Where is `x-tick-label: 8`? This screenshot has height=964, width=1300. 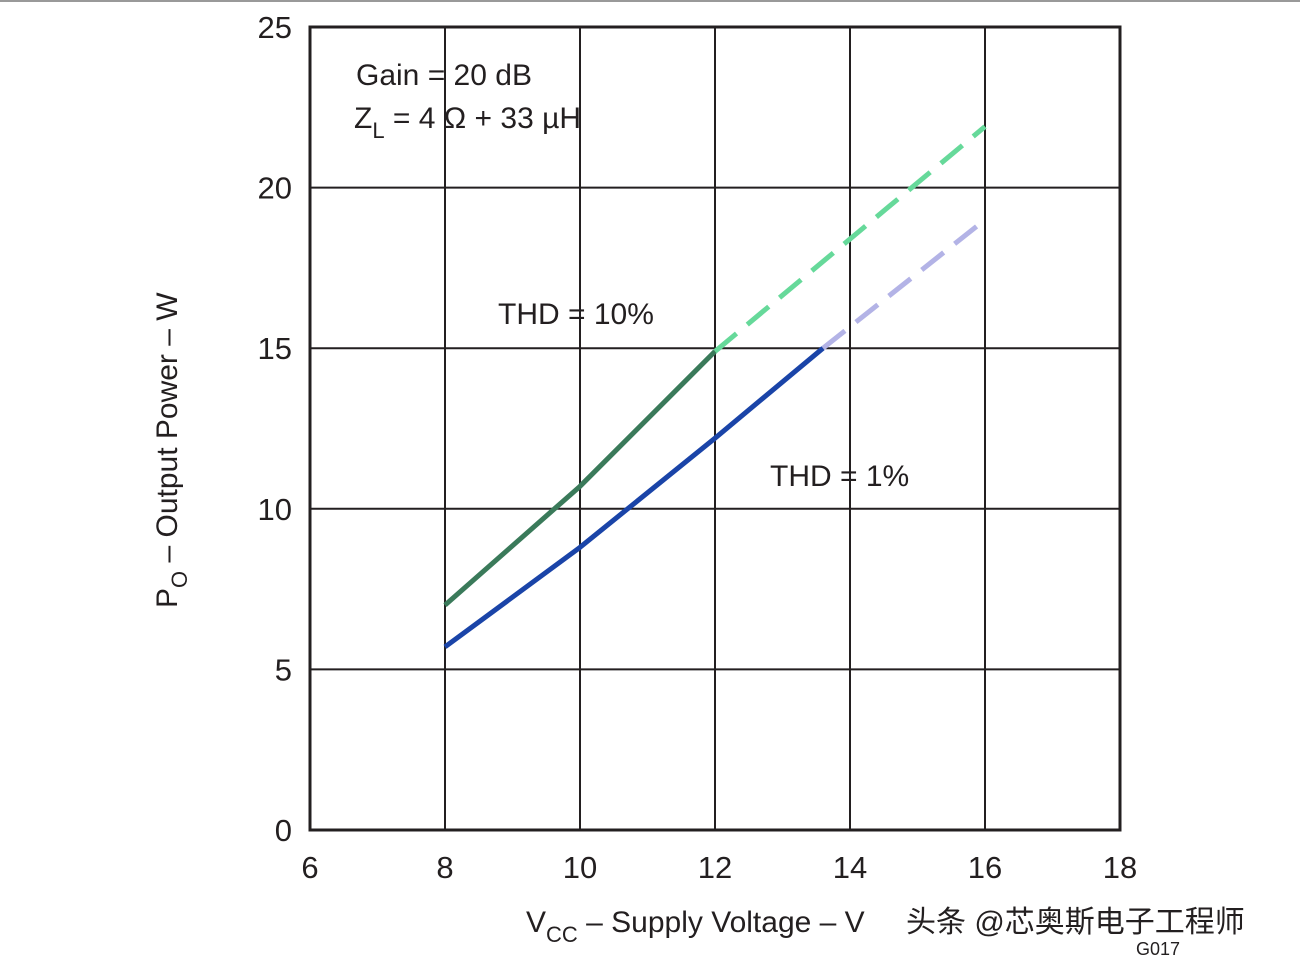 x-tick-label: 8 is located at coordinates (444, 867).